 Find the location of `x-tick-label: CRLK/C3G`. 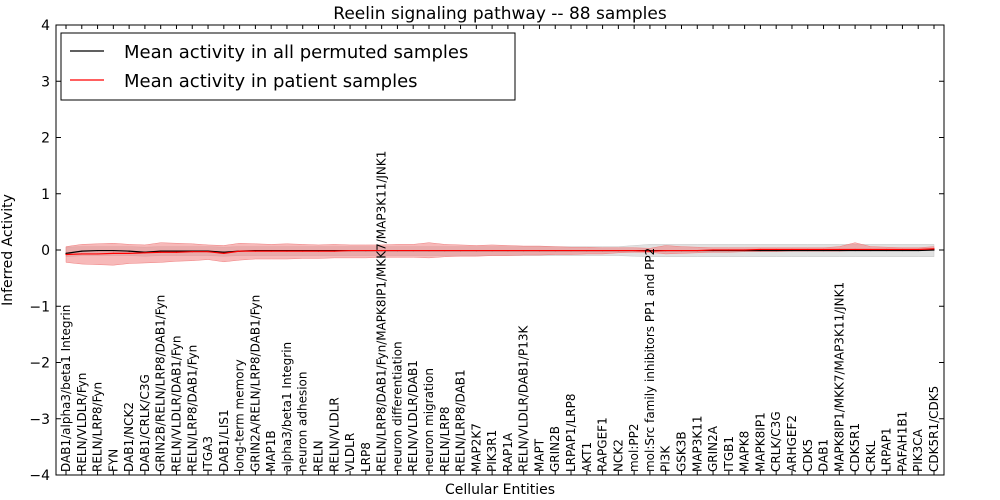

x-tick-label: CRLK/C3G is located at coordinates (776, 441).